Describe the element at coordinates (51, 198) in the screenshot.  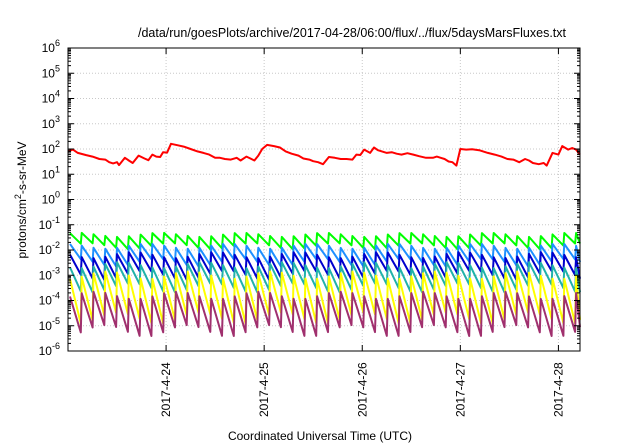
I see `y-tick-label: 10⁰` at that location.